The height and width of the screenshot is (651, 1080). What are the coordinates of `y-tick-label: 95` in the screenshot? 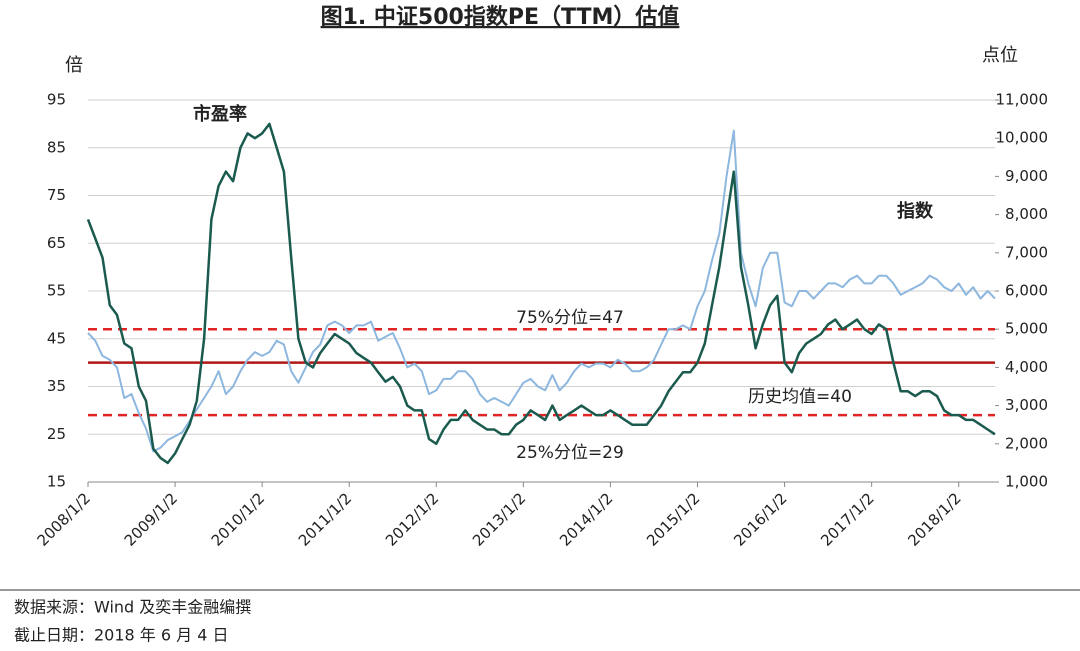 It's located at (56, 100).